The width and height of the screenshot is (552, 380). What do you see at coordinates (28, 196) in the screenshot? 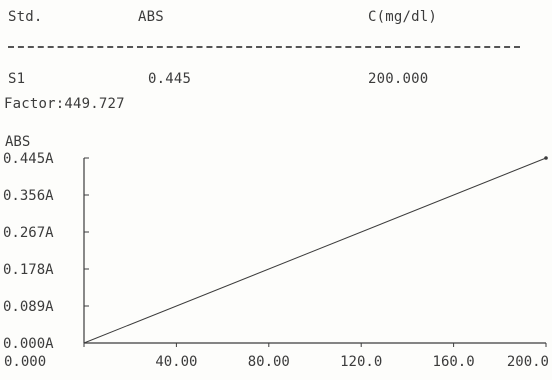
I see `y-tick-label: 0.356A` at bounding box center [28, 196].